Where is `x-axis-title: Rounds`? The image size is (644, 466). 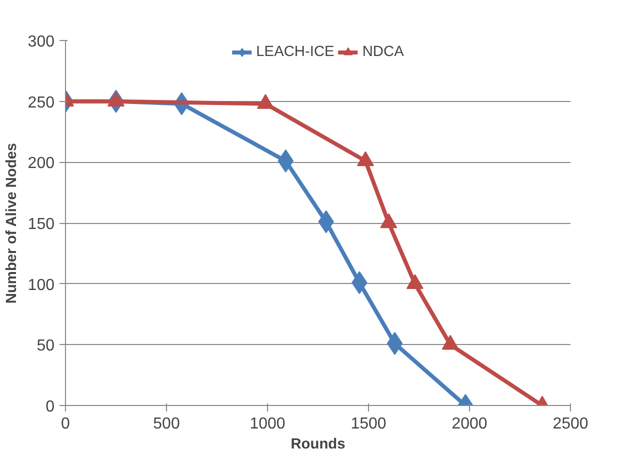 x-axis-title: Rounds is located at coordinates (318, 444).